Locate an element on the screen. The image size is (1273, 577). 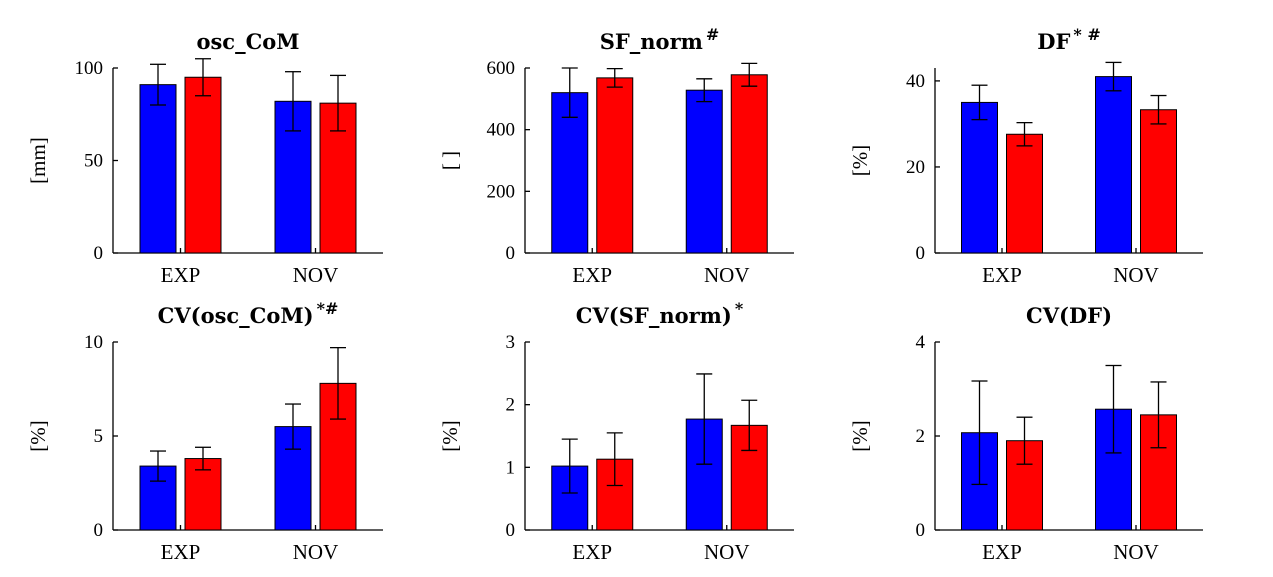
y-tick-label: 10 is located at coordinates (93, 342).